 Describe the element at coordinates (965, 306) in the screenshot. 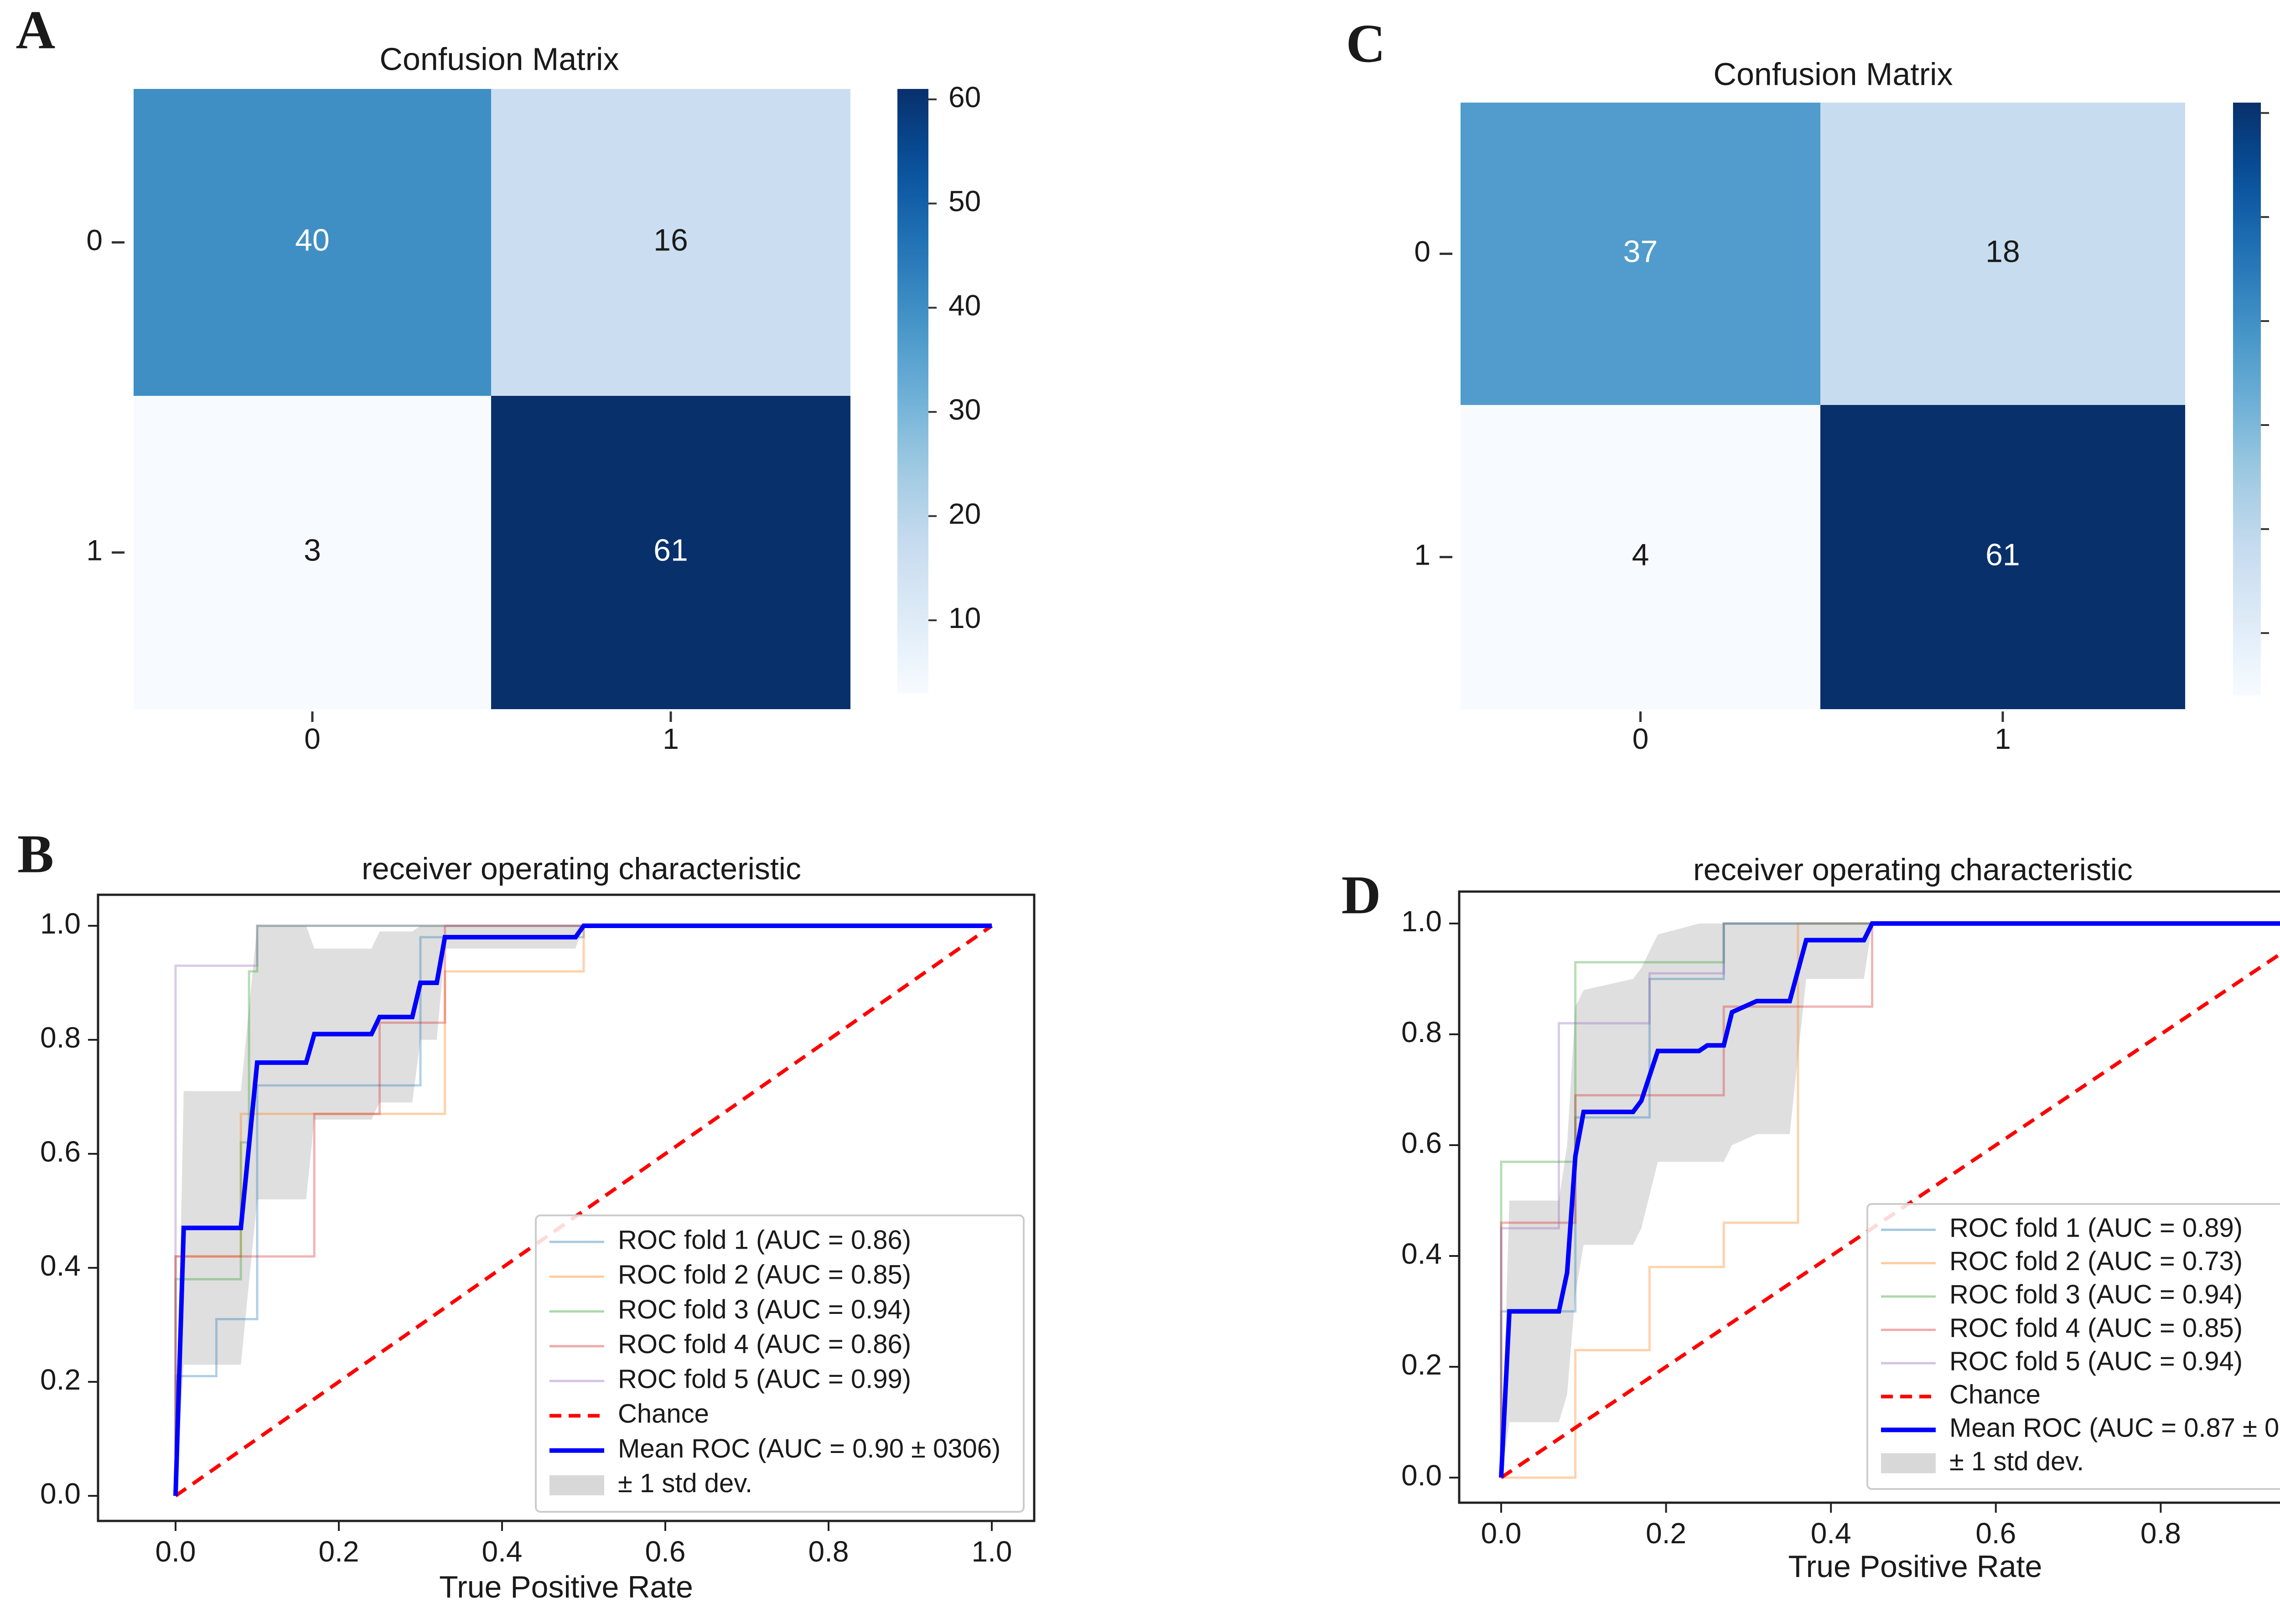

I see `colorbar-tick-label: 40` at that location.